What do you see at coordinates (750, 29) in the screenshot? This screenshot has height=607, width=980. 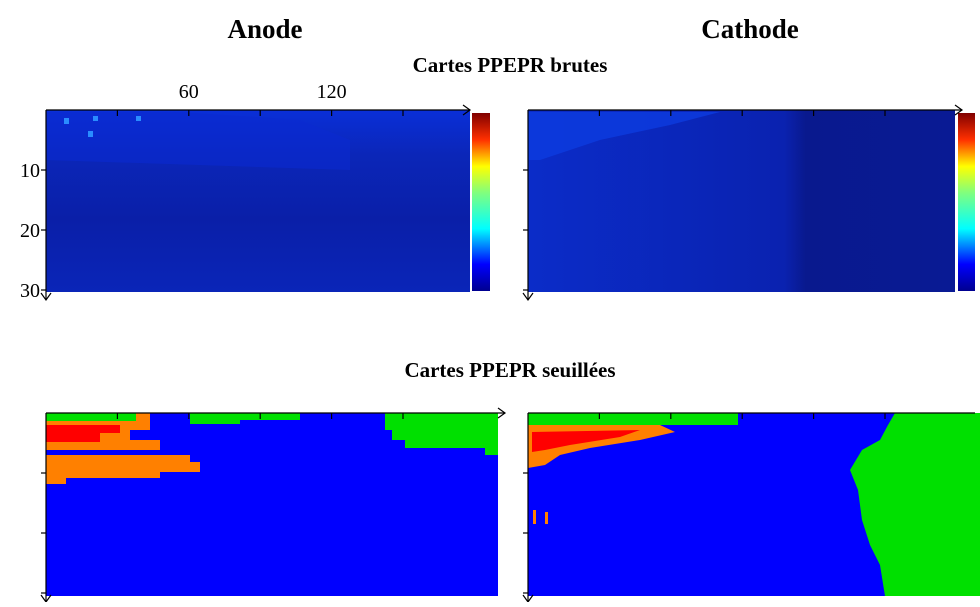 I see `column-title: Cathode` at bounding box center [750, 29].